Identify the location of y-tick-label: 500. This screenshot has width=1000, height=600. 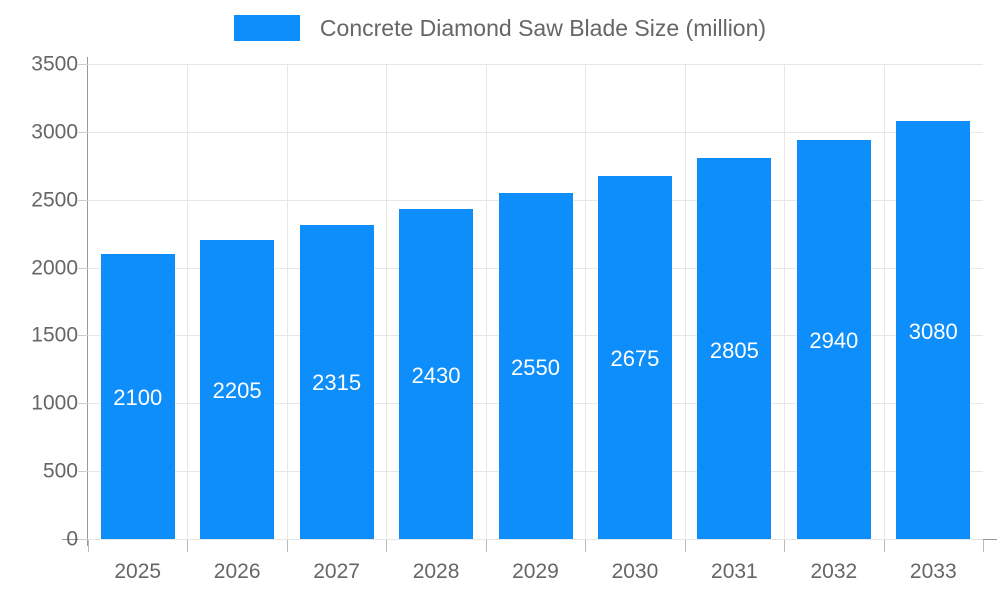
(60, 471).